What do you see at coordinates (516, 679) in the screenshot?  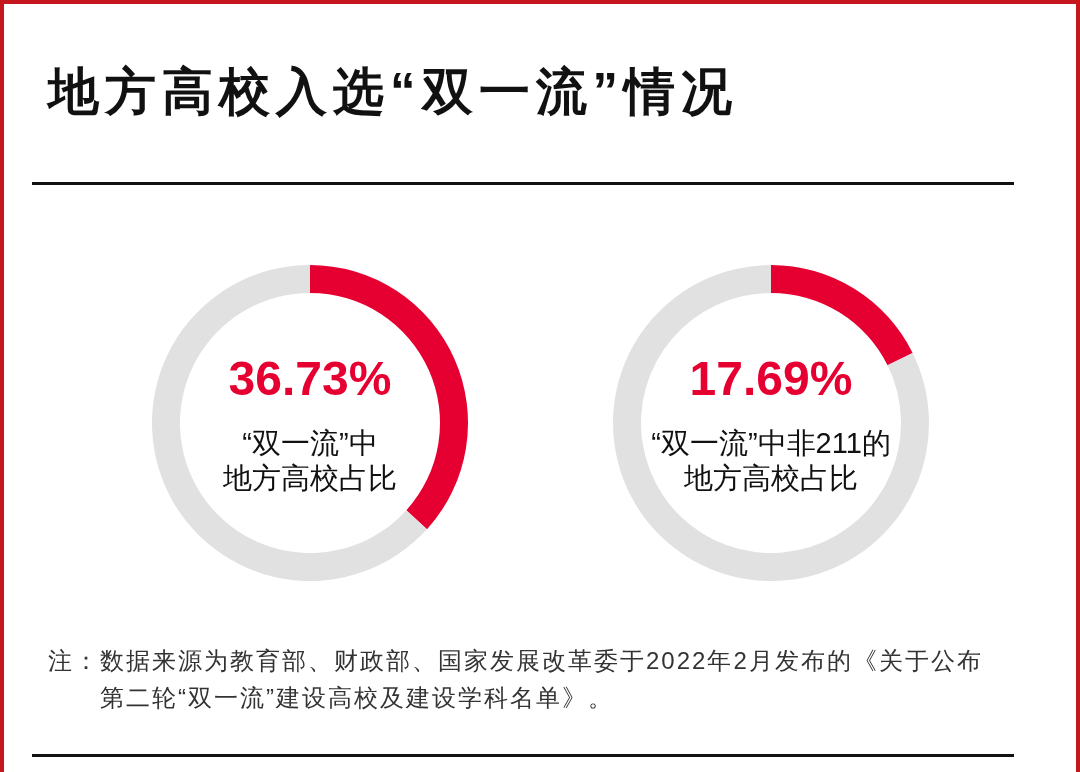 I see `text: 注：数据来源为教育部、财政部、国家发展改革委于2022年2月发布的《关于公布第二轮“双一流”建设高校及建设学科名单》。` at bounding box center [516, 679].